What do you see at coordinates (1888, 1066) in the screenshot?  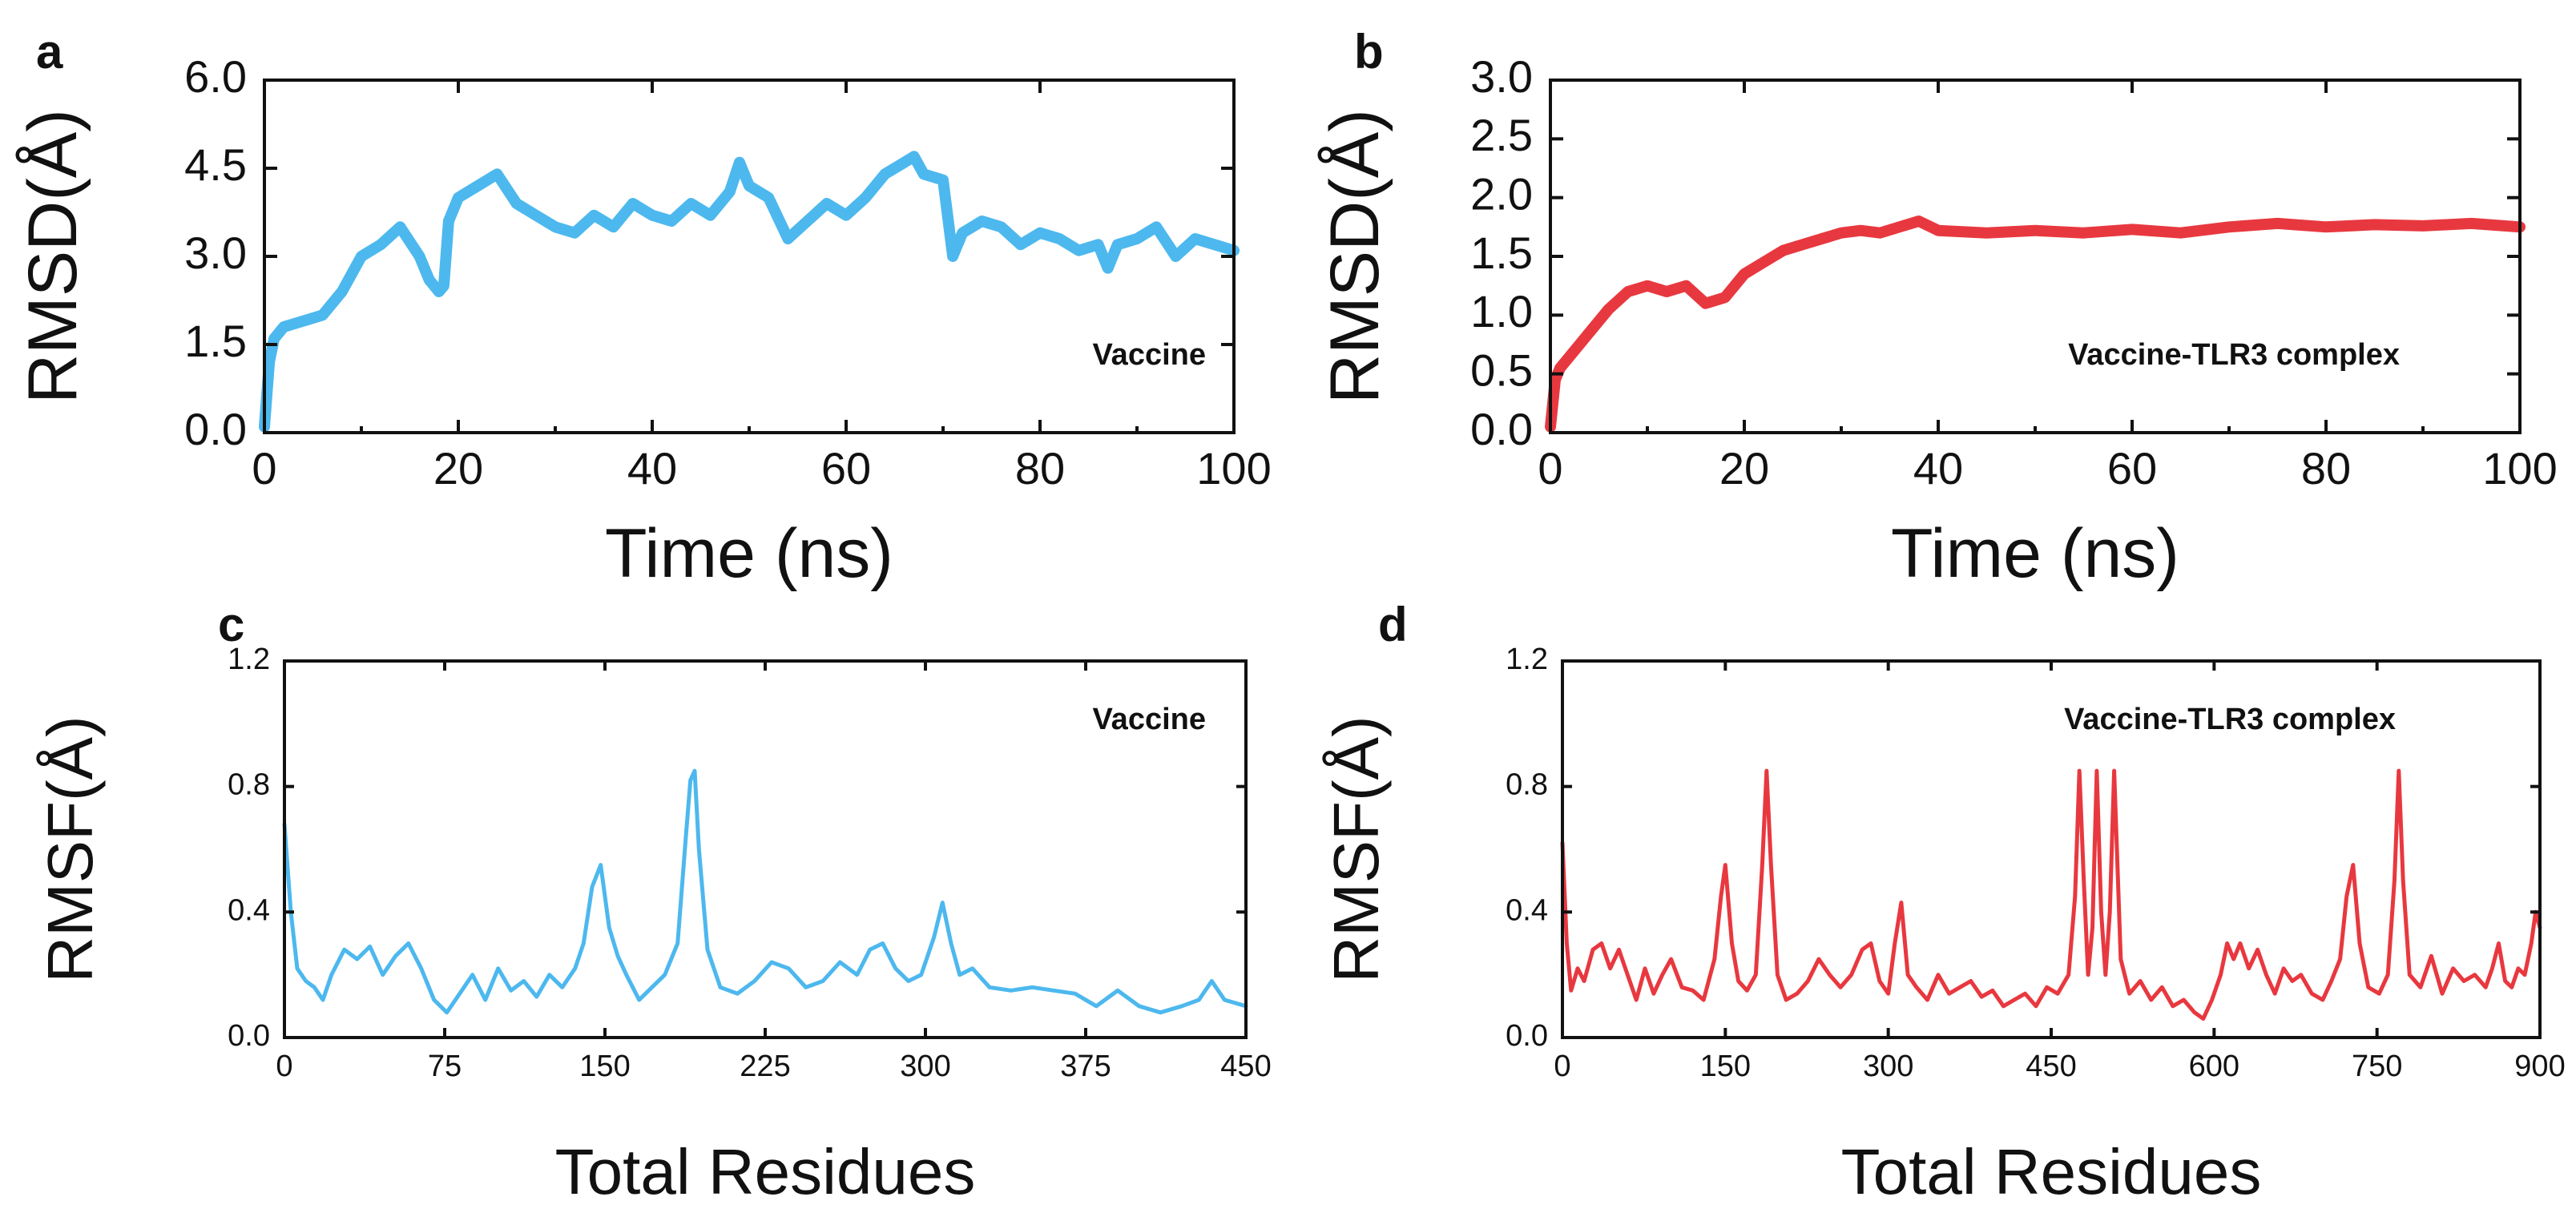 I see `x-tick-label-d: 300` at bounding box center [1888, 1066].